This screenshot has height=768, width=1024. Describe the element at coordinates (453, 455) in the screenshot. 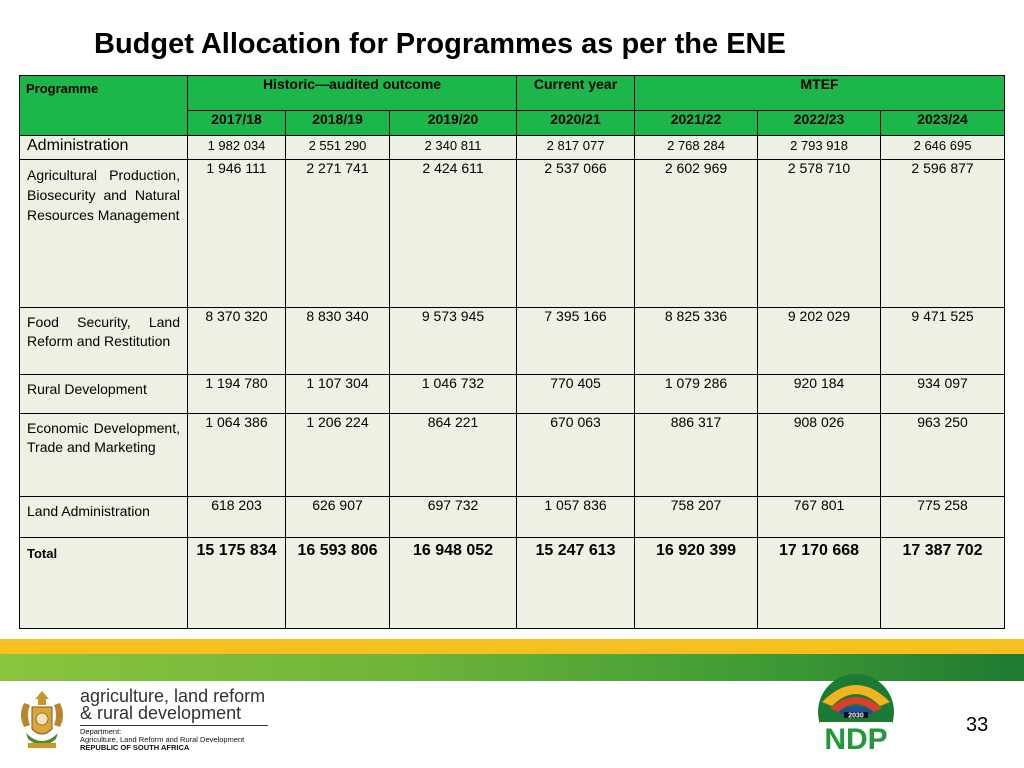

I see `table-cell: 864 221` at that location.